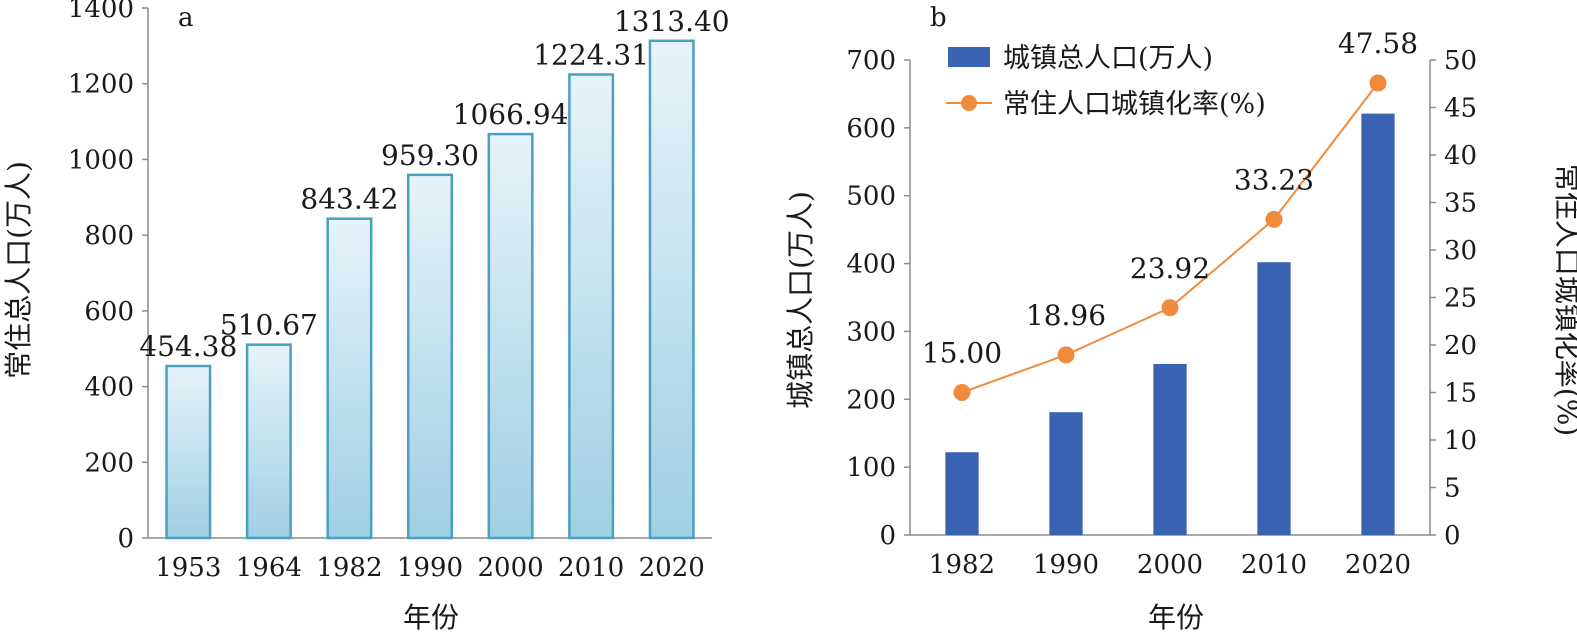 Image resolution: width=1577 pixels, height=638 pixels. What do you see at coordinates (1452, 536) in the screenshot?
I see `panel-b-y2-tick-label: 0` at bounding box center [1452, 536].